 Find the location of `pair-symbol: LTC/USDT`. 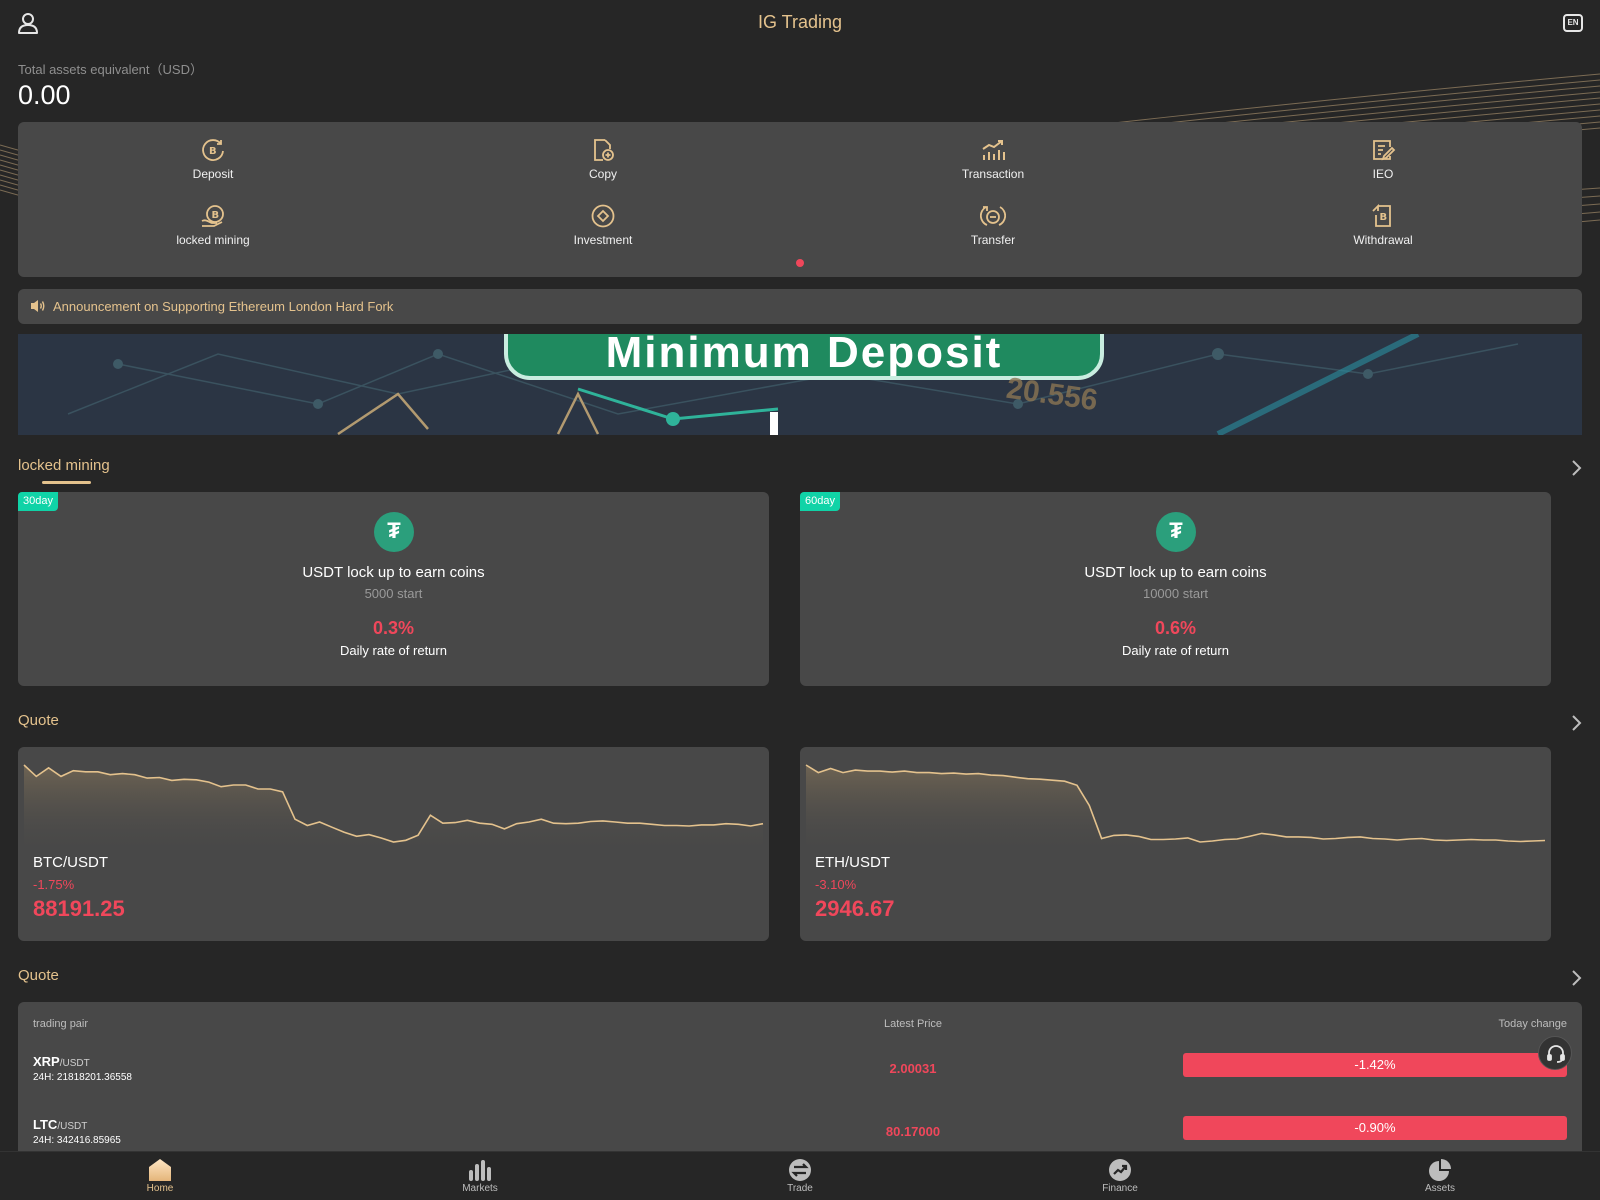

pair-symbol: LTC/USDT is located at coordinates (60, 1124).